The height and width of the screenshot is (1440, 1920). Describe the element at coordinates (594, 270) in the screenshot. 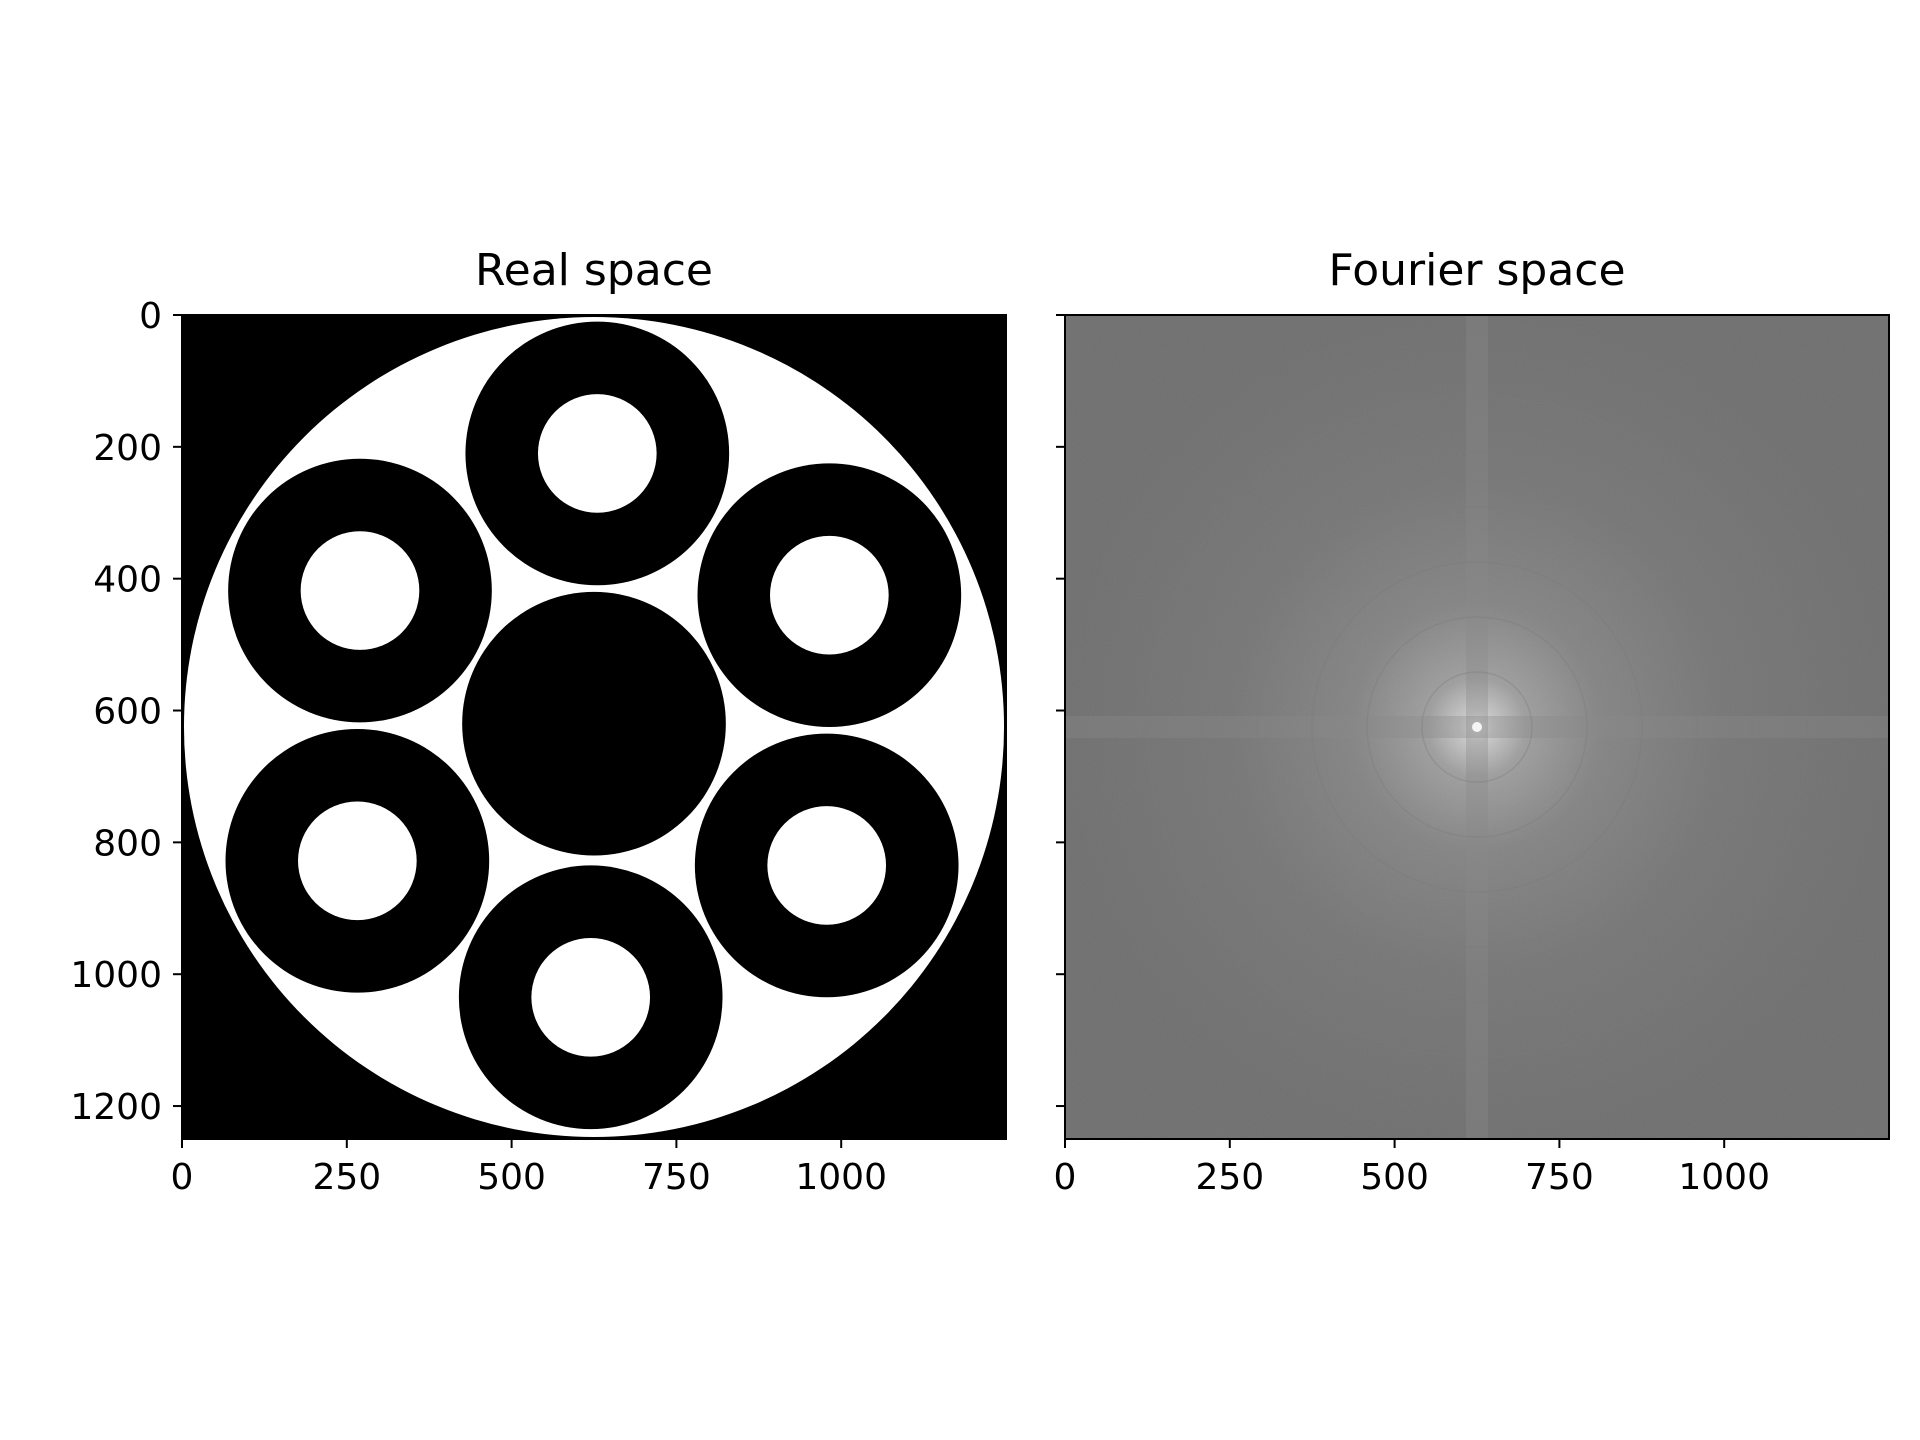

I see `real-space-title: Real space` at that location.